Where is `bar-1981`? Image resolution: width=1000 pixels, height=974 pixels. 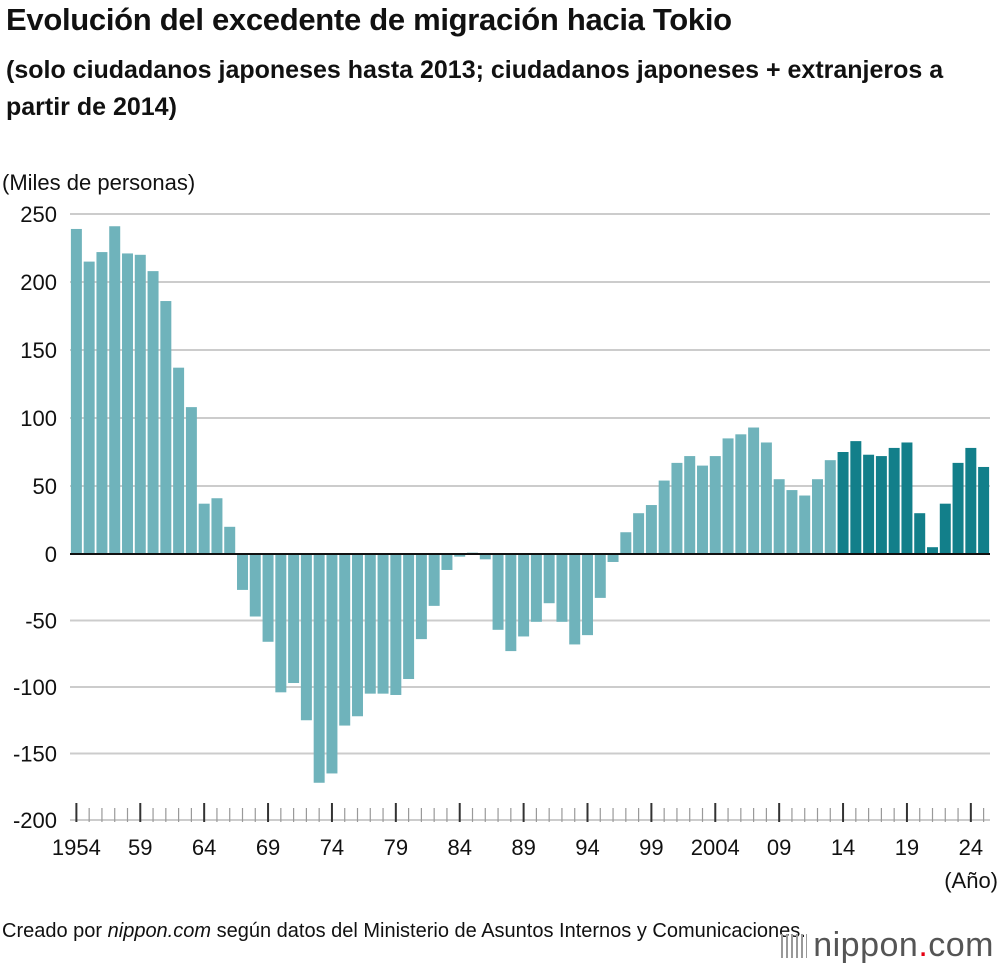 bar-1981 is located at coordinates (421, 597).